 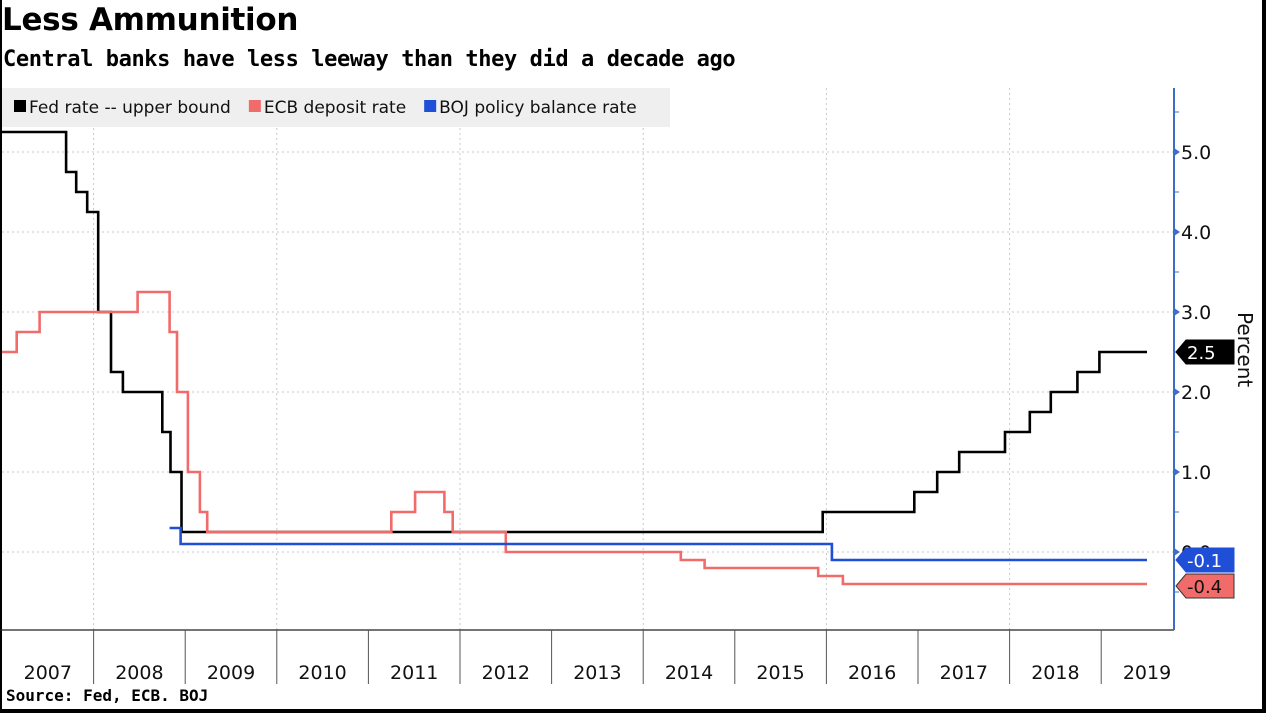 I want to click on legend-label: Fed rate -- upper bound, so click(x=130, y=108).